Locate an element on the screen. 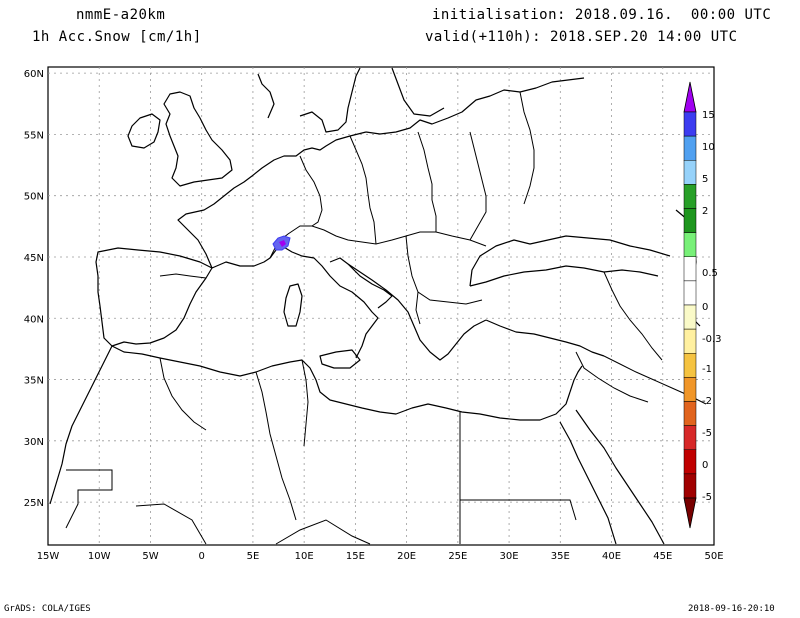 This screenshot has width=800, height=618. baltic-coast is located at coordinates (475, 106).